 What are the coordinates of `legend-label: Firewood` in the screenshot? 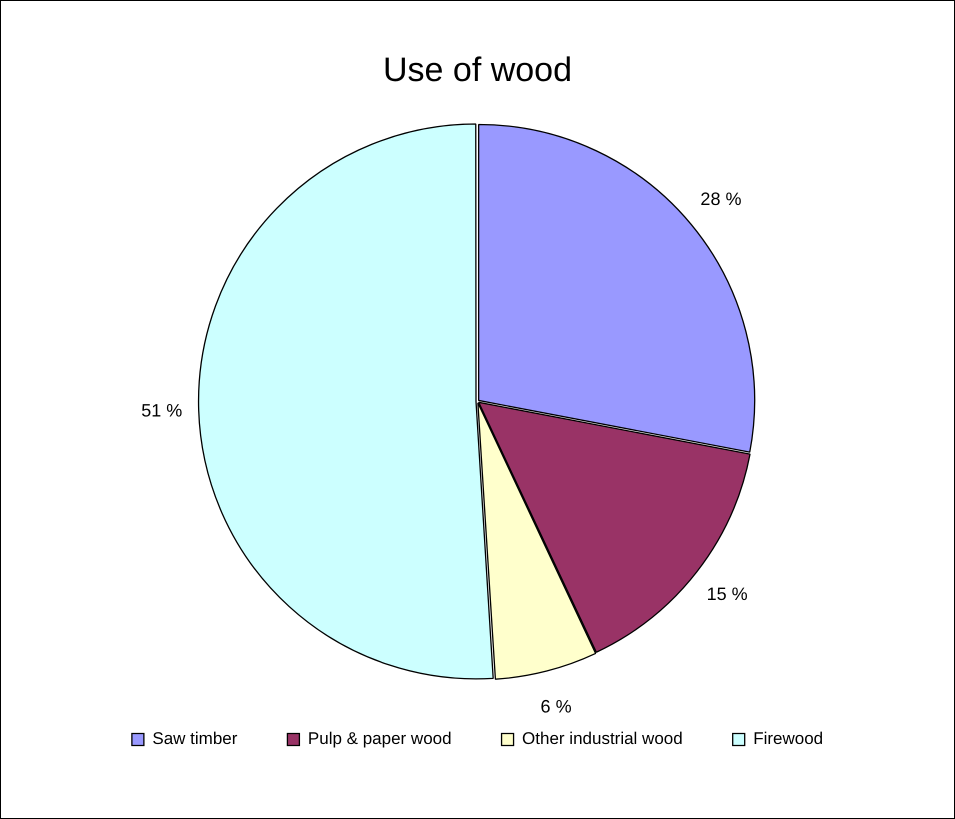 It's located at (788, 738).